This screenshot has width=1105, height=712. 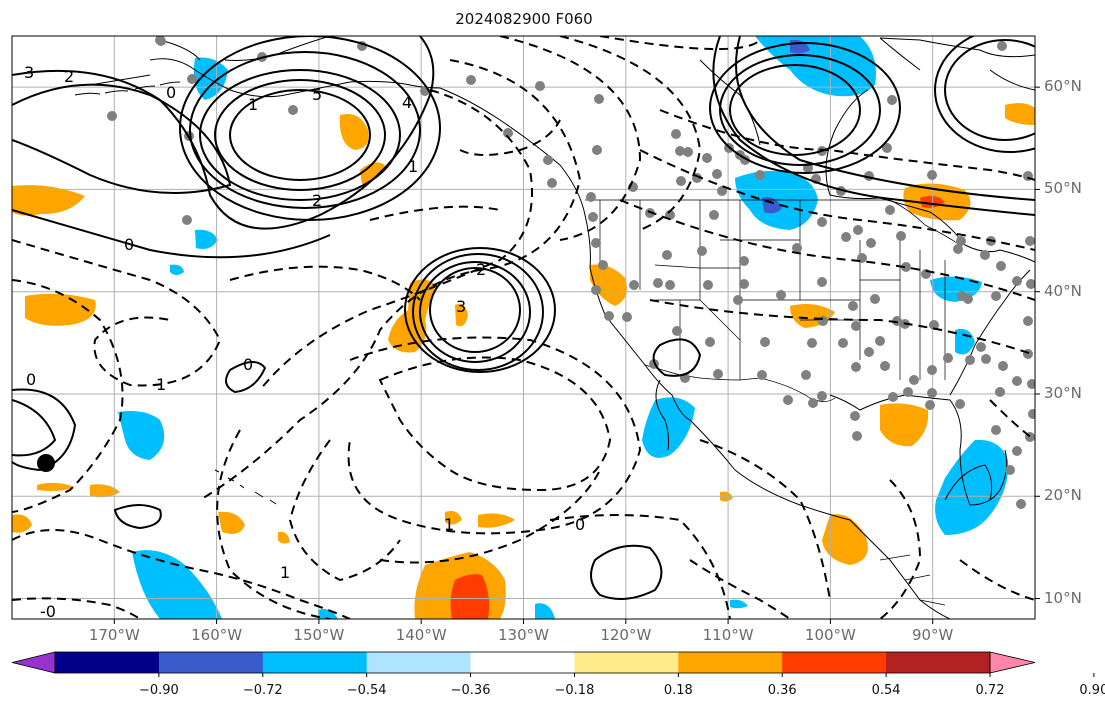 I want to click on longitude-label: 120°W, so click(x=626, y=635).